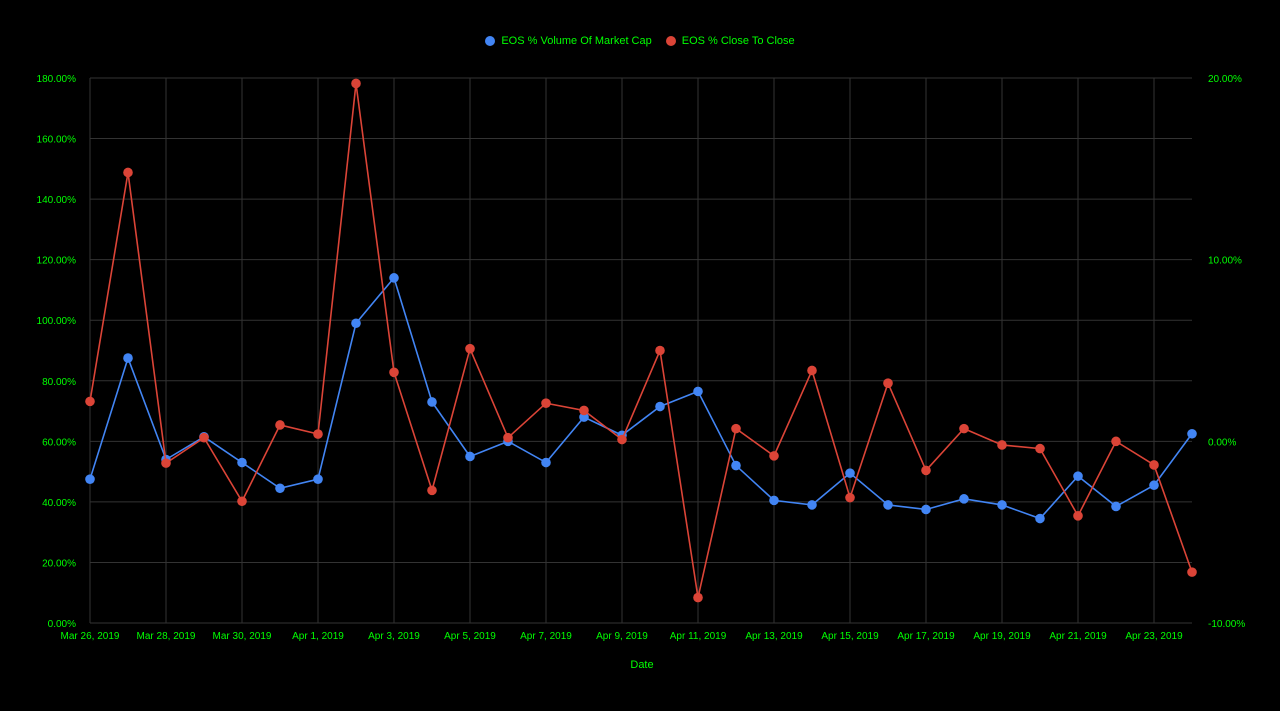 This screenshot has width=1280, height=711. Describe the element at coordinates (57, 321) in the screenshot. I see `left-tick-label: 100.00%` at that location.